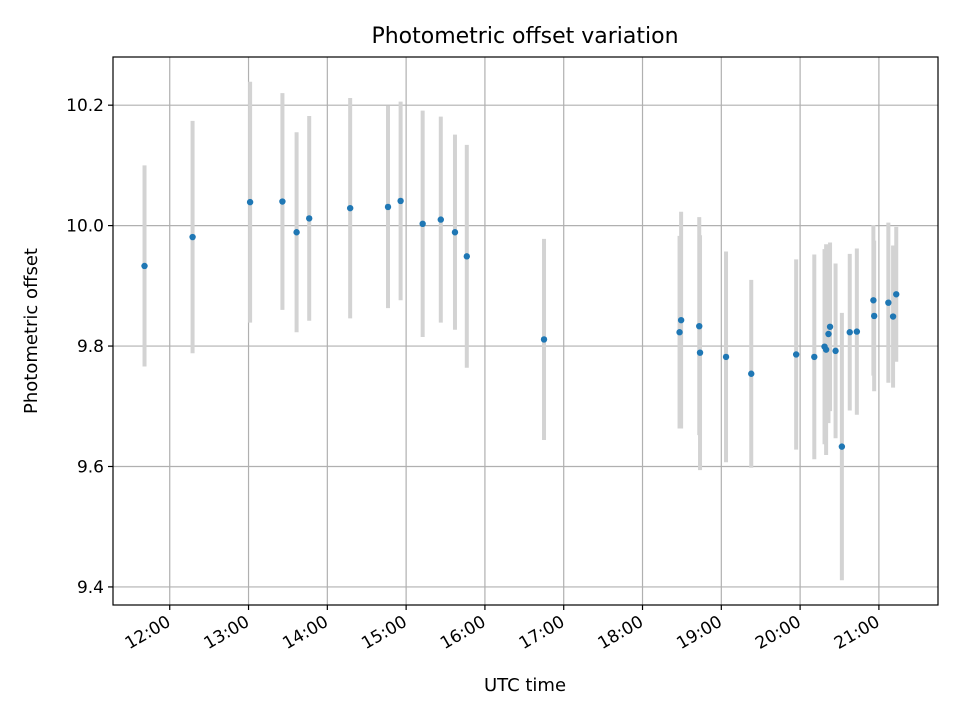 This screenshot has height=720, width=960. Describe the element at coordinates (31, 331) in the screenshot. I see `y-axis-label: Photometric offset` at that location.